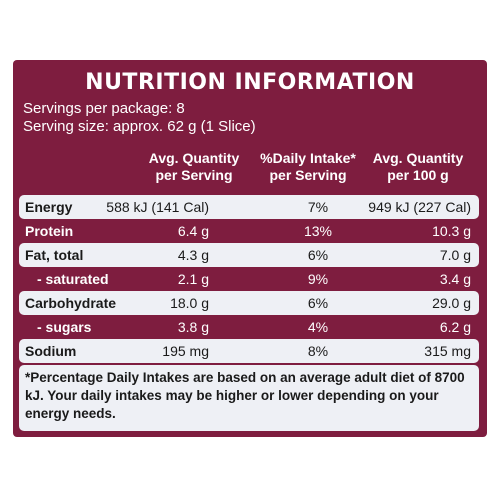 This screenshot has height=500, width=500. What do you see at coordinates (249, 327) in the screenshot?
I see `table-row-sugars: - sugars 3.8 g 4% 6.2 g` at bounding box center [249, 327].